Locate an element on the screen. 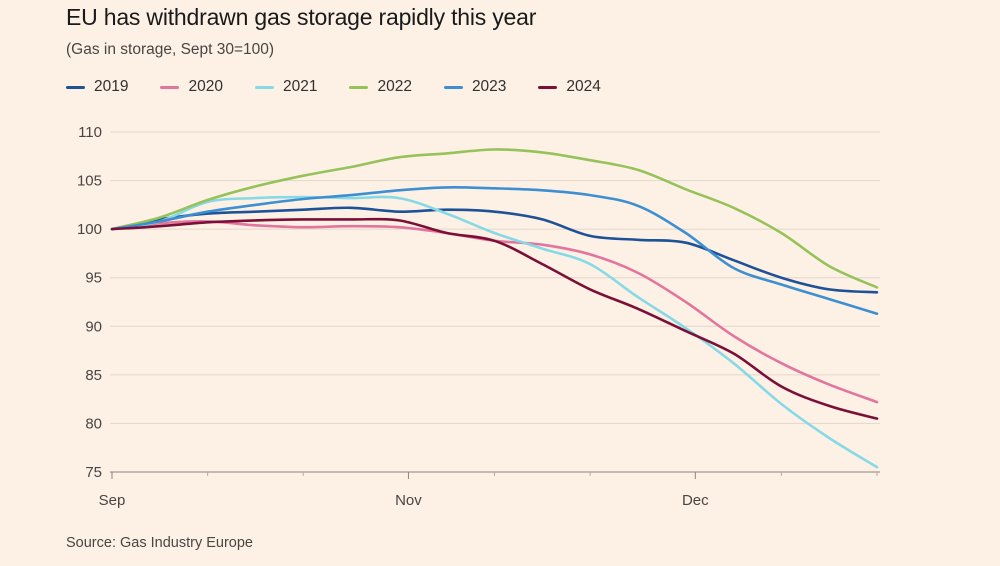 This screenshot has height=566, width=1000. y-tick-label: 80 is located at coordinates (93, 423).